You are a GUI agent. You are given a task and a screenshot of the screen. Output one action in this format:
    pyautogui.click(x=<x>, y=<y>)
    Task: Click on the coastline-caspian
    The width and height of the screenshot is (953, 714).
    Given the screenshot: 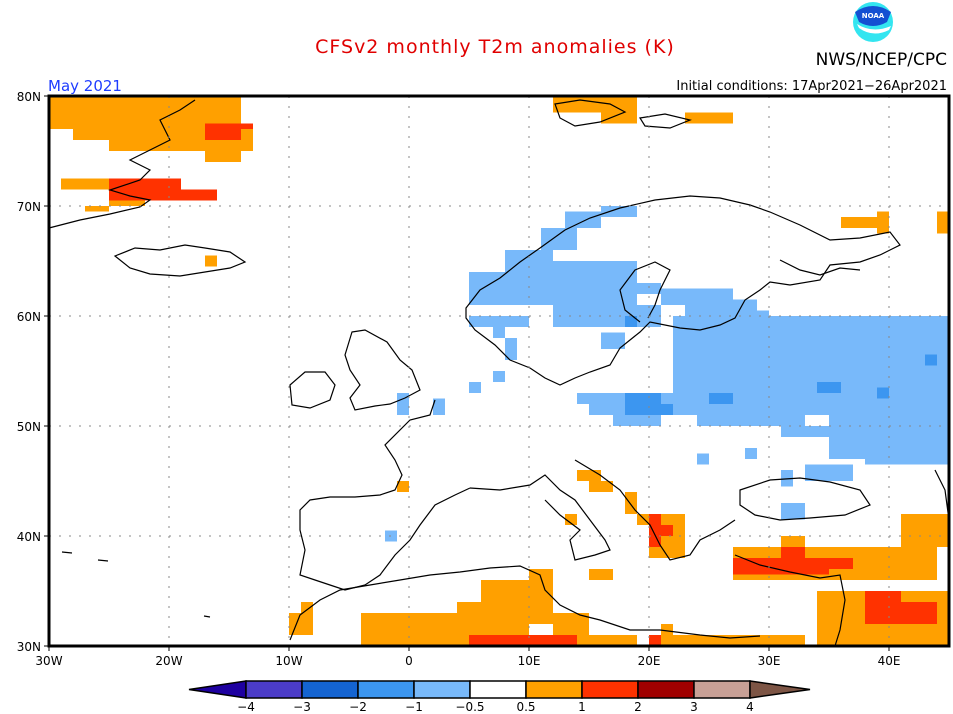 What is the action you would take?
    pyautogui.click(x=942, y=495)
    